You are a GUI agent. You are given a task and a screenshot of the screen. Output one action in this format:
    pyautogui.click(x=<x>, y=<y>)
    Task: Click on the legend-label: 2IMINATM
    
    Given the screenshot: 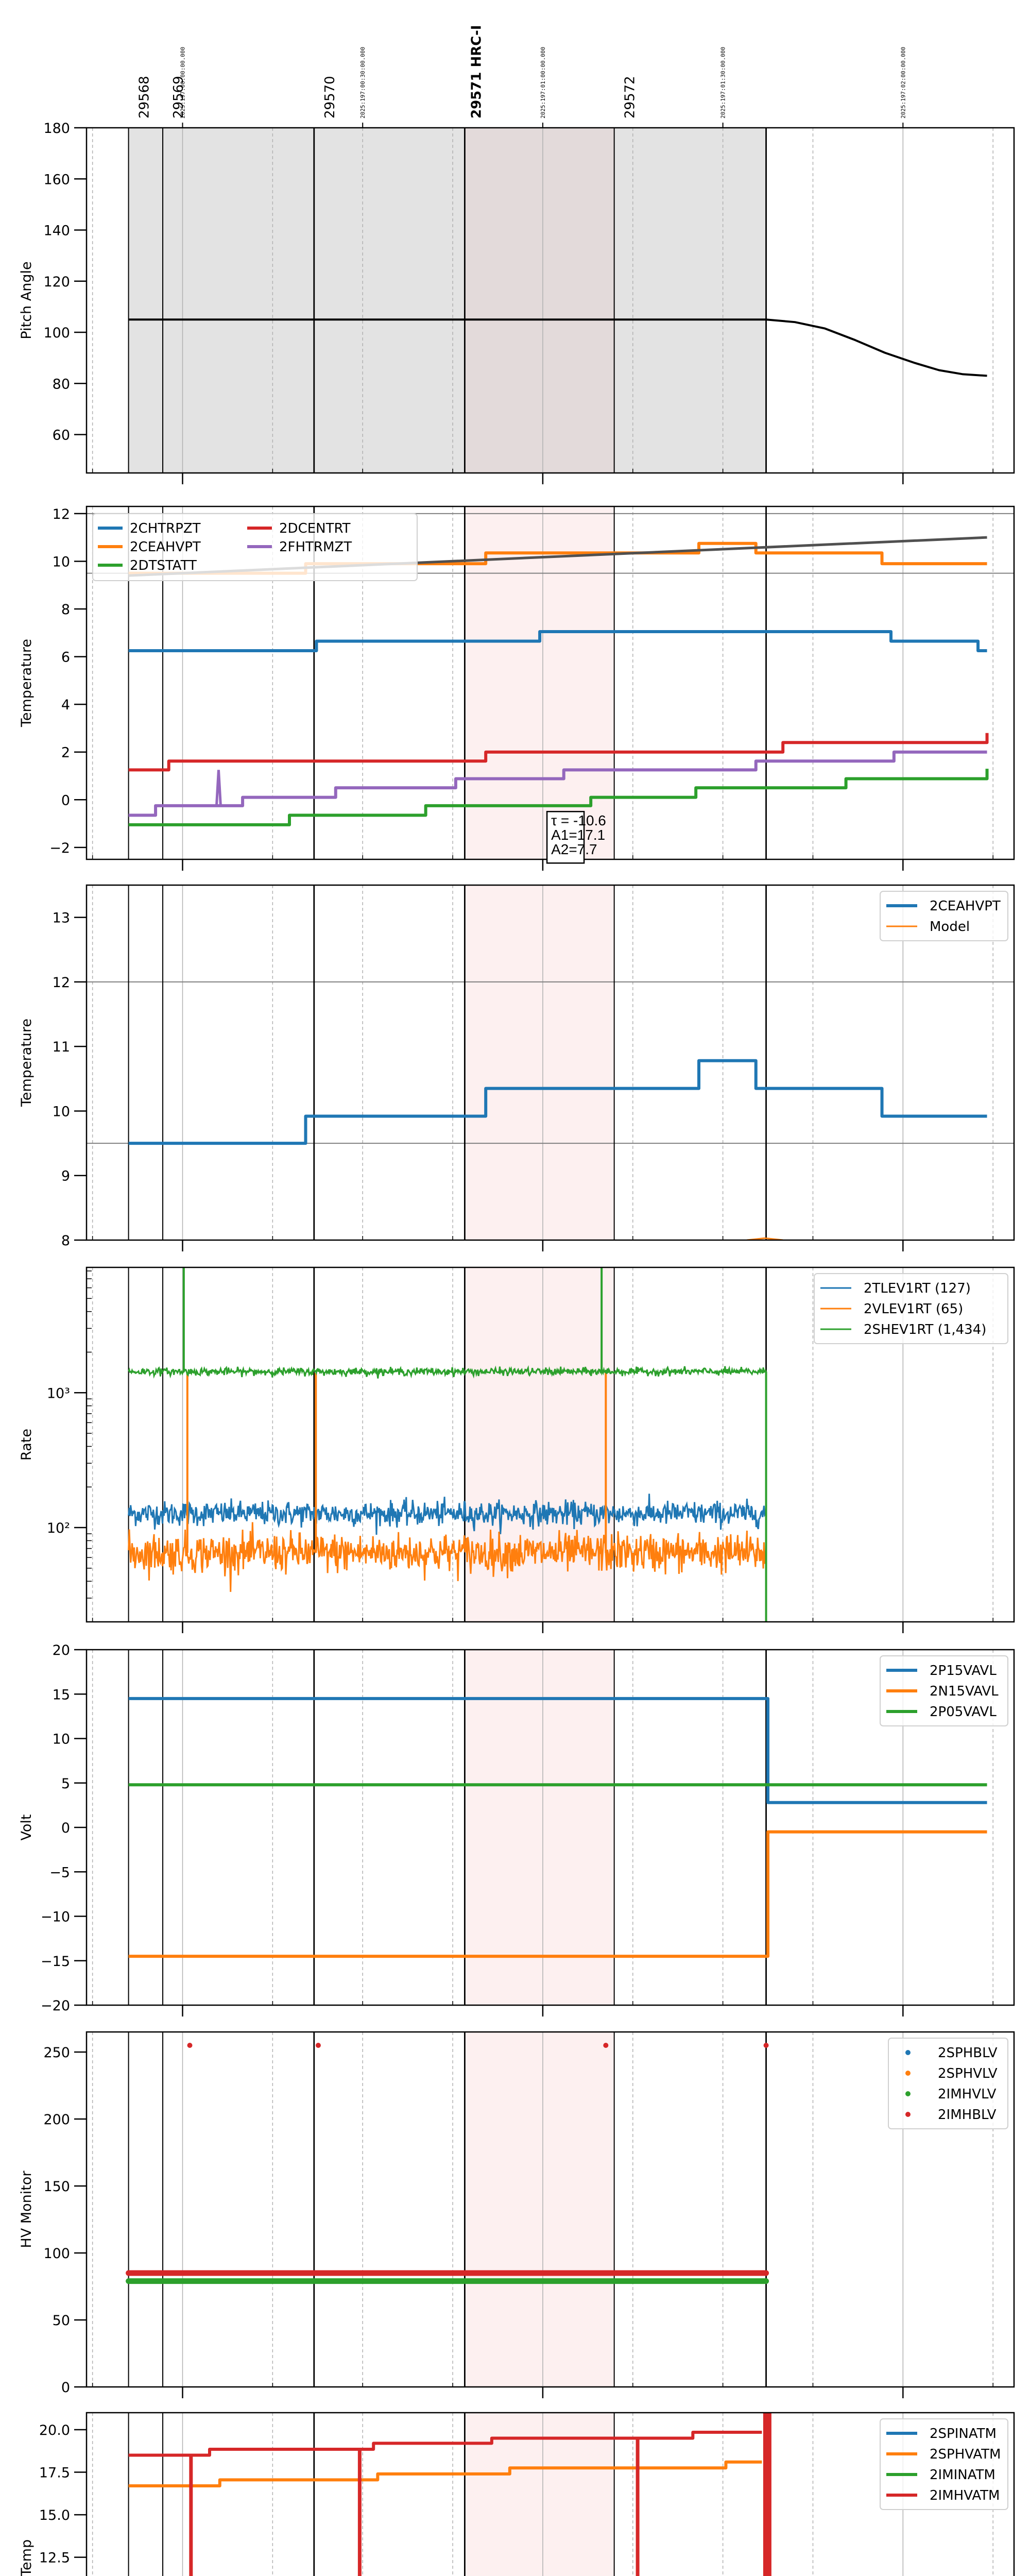 What is the action you would take?
    pyautogui.click(x=963, y=2475)
    